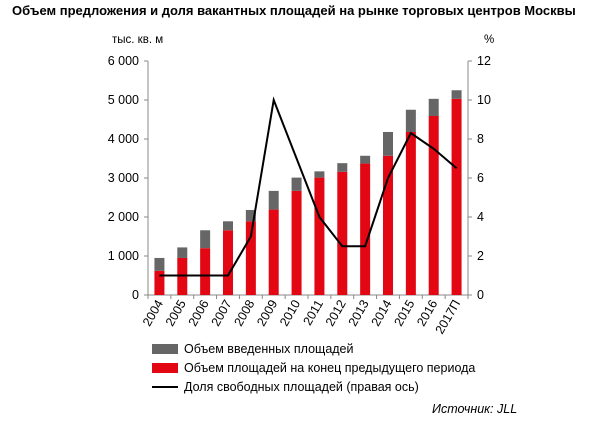 Image resolution: width=600 pixels, height=423 pixels. What do you see at coordinates (176, 312) in the screenshot?
I see `x-axis-category-label: 2005` at bounding box center [176, 312].